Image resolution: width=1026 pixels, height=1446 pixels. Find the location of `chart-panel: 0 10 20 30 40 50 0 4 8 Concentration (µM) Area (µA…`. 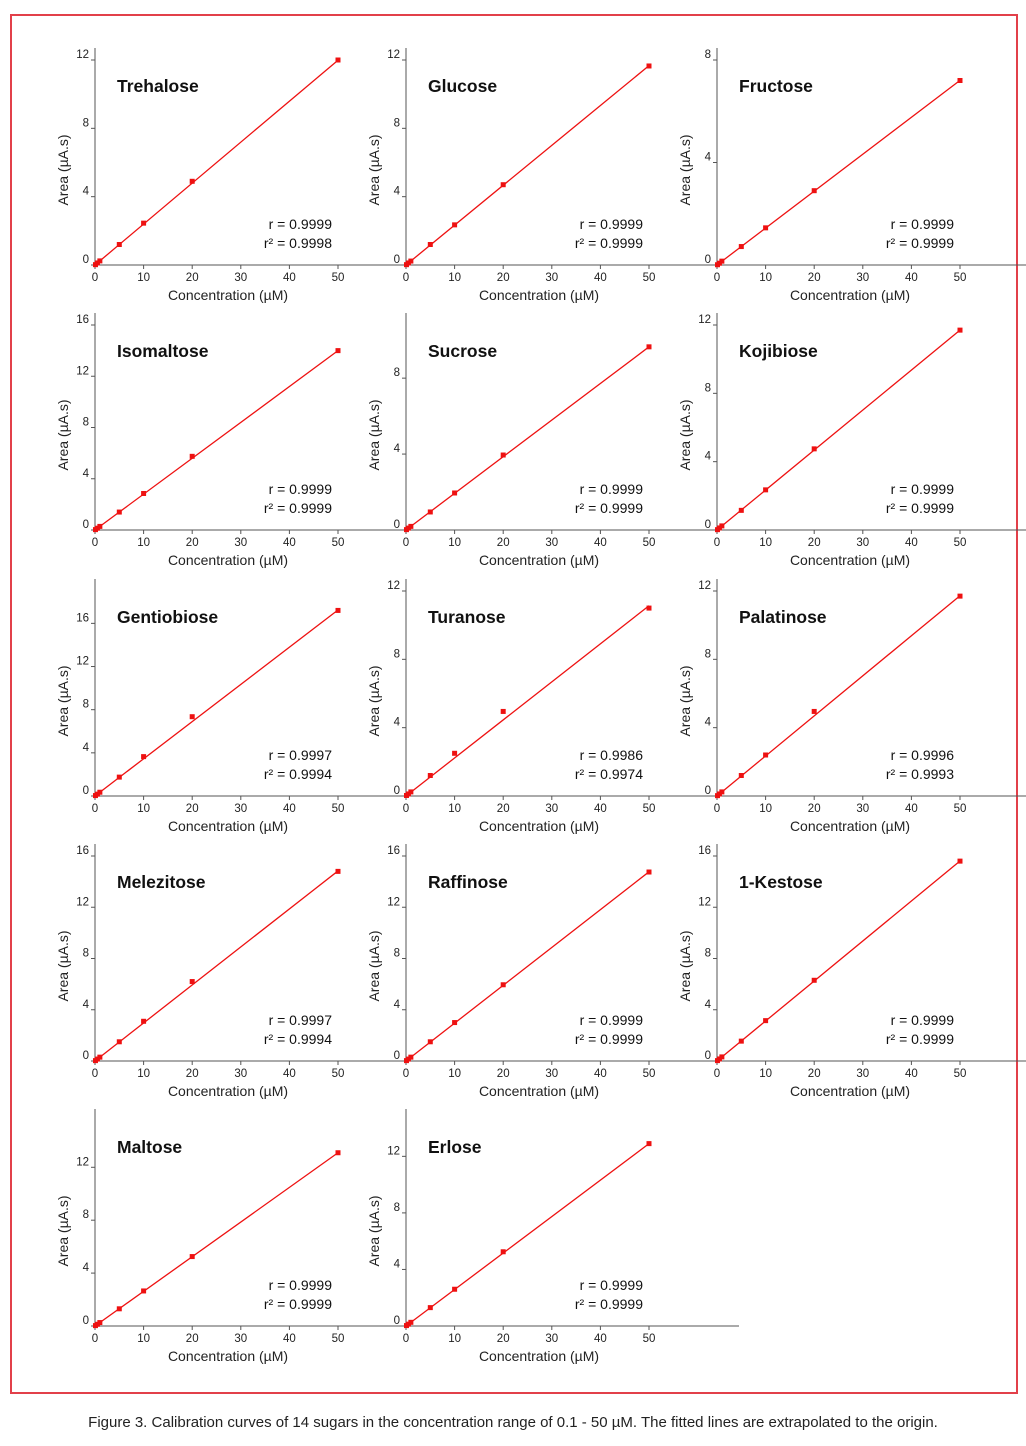

chart-panel: 0 10 20 30 40 50 0 4 8 Concentration (µM) Area (µA… is located at coordinates (851, 175).